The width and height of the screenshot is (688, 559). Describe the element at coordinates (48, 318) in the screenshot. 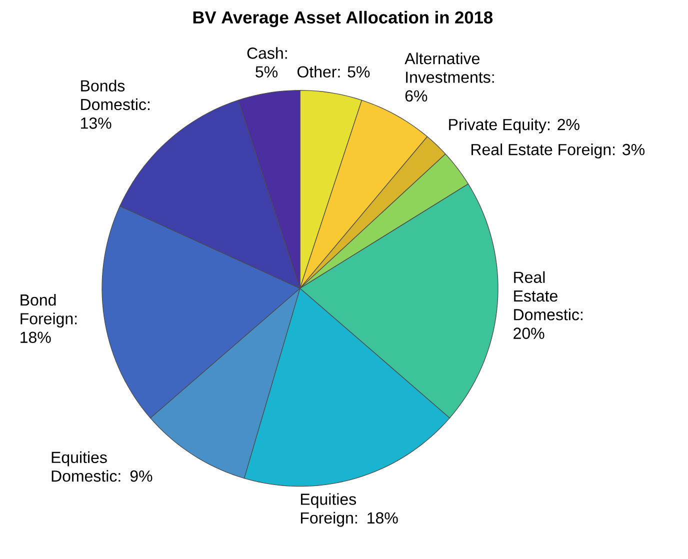

I see `slice-label: Bond Foreign: 18%` at that location.